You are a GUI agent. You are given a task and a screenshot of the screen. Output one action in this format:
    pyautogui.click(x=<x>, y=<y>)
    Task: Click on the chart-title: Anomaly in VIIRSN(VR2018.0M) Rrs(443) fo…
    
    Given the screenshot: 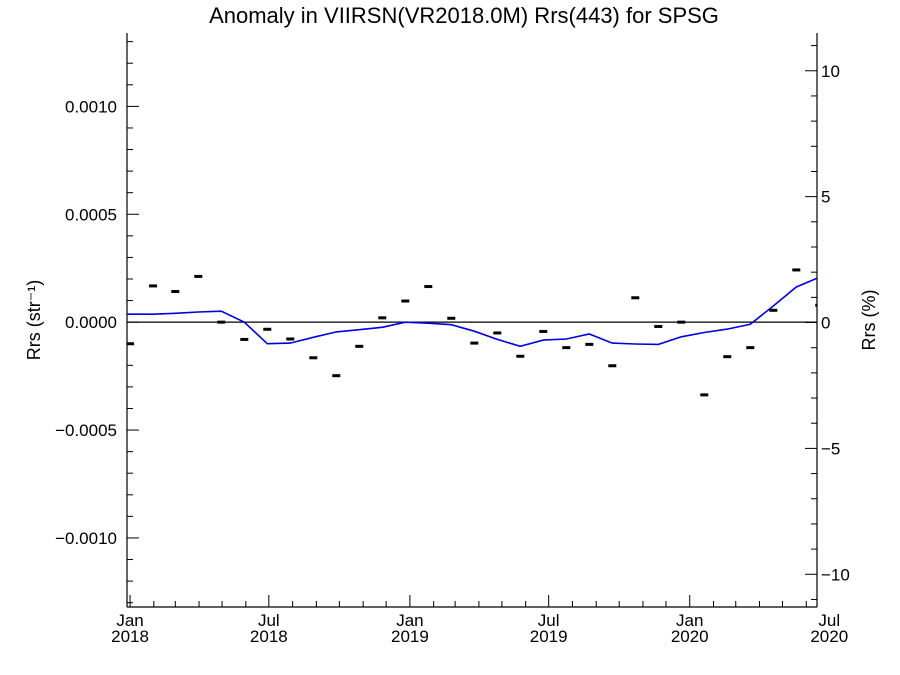 What is the action you would take?
    pyautogui.click(x=464, y=15)
    